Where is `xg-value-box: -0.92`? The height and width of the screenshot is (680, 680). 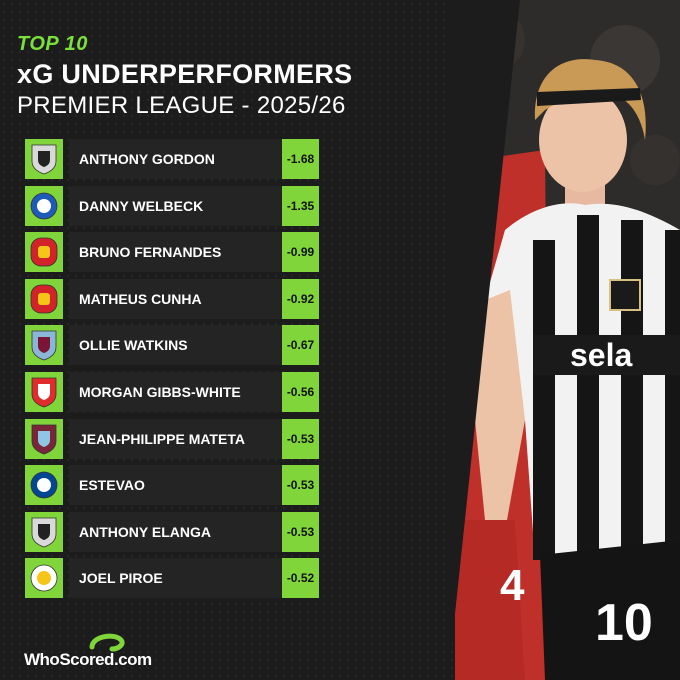 xg-value-box: -0.92 is located at coordinates (300, 298).